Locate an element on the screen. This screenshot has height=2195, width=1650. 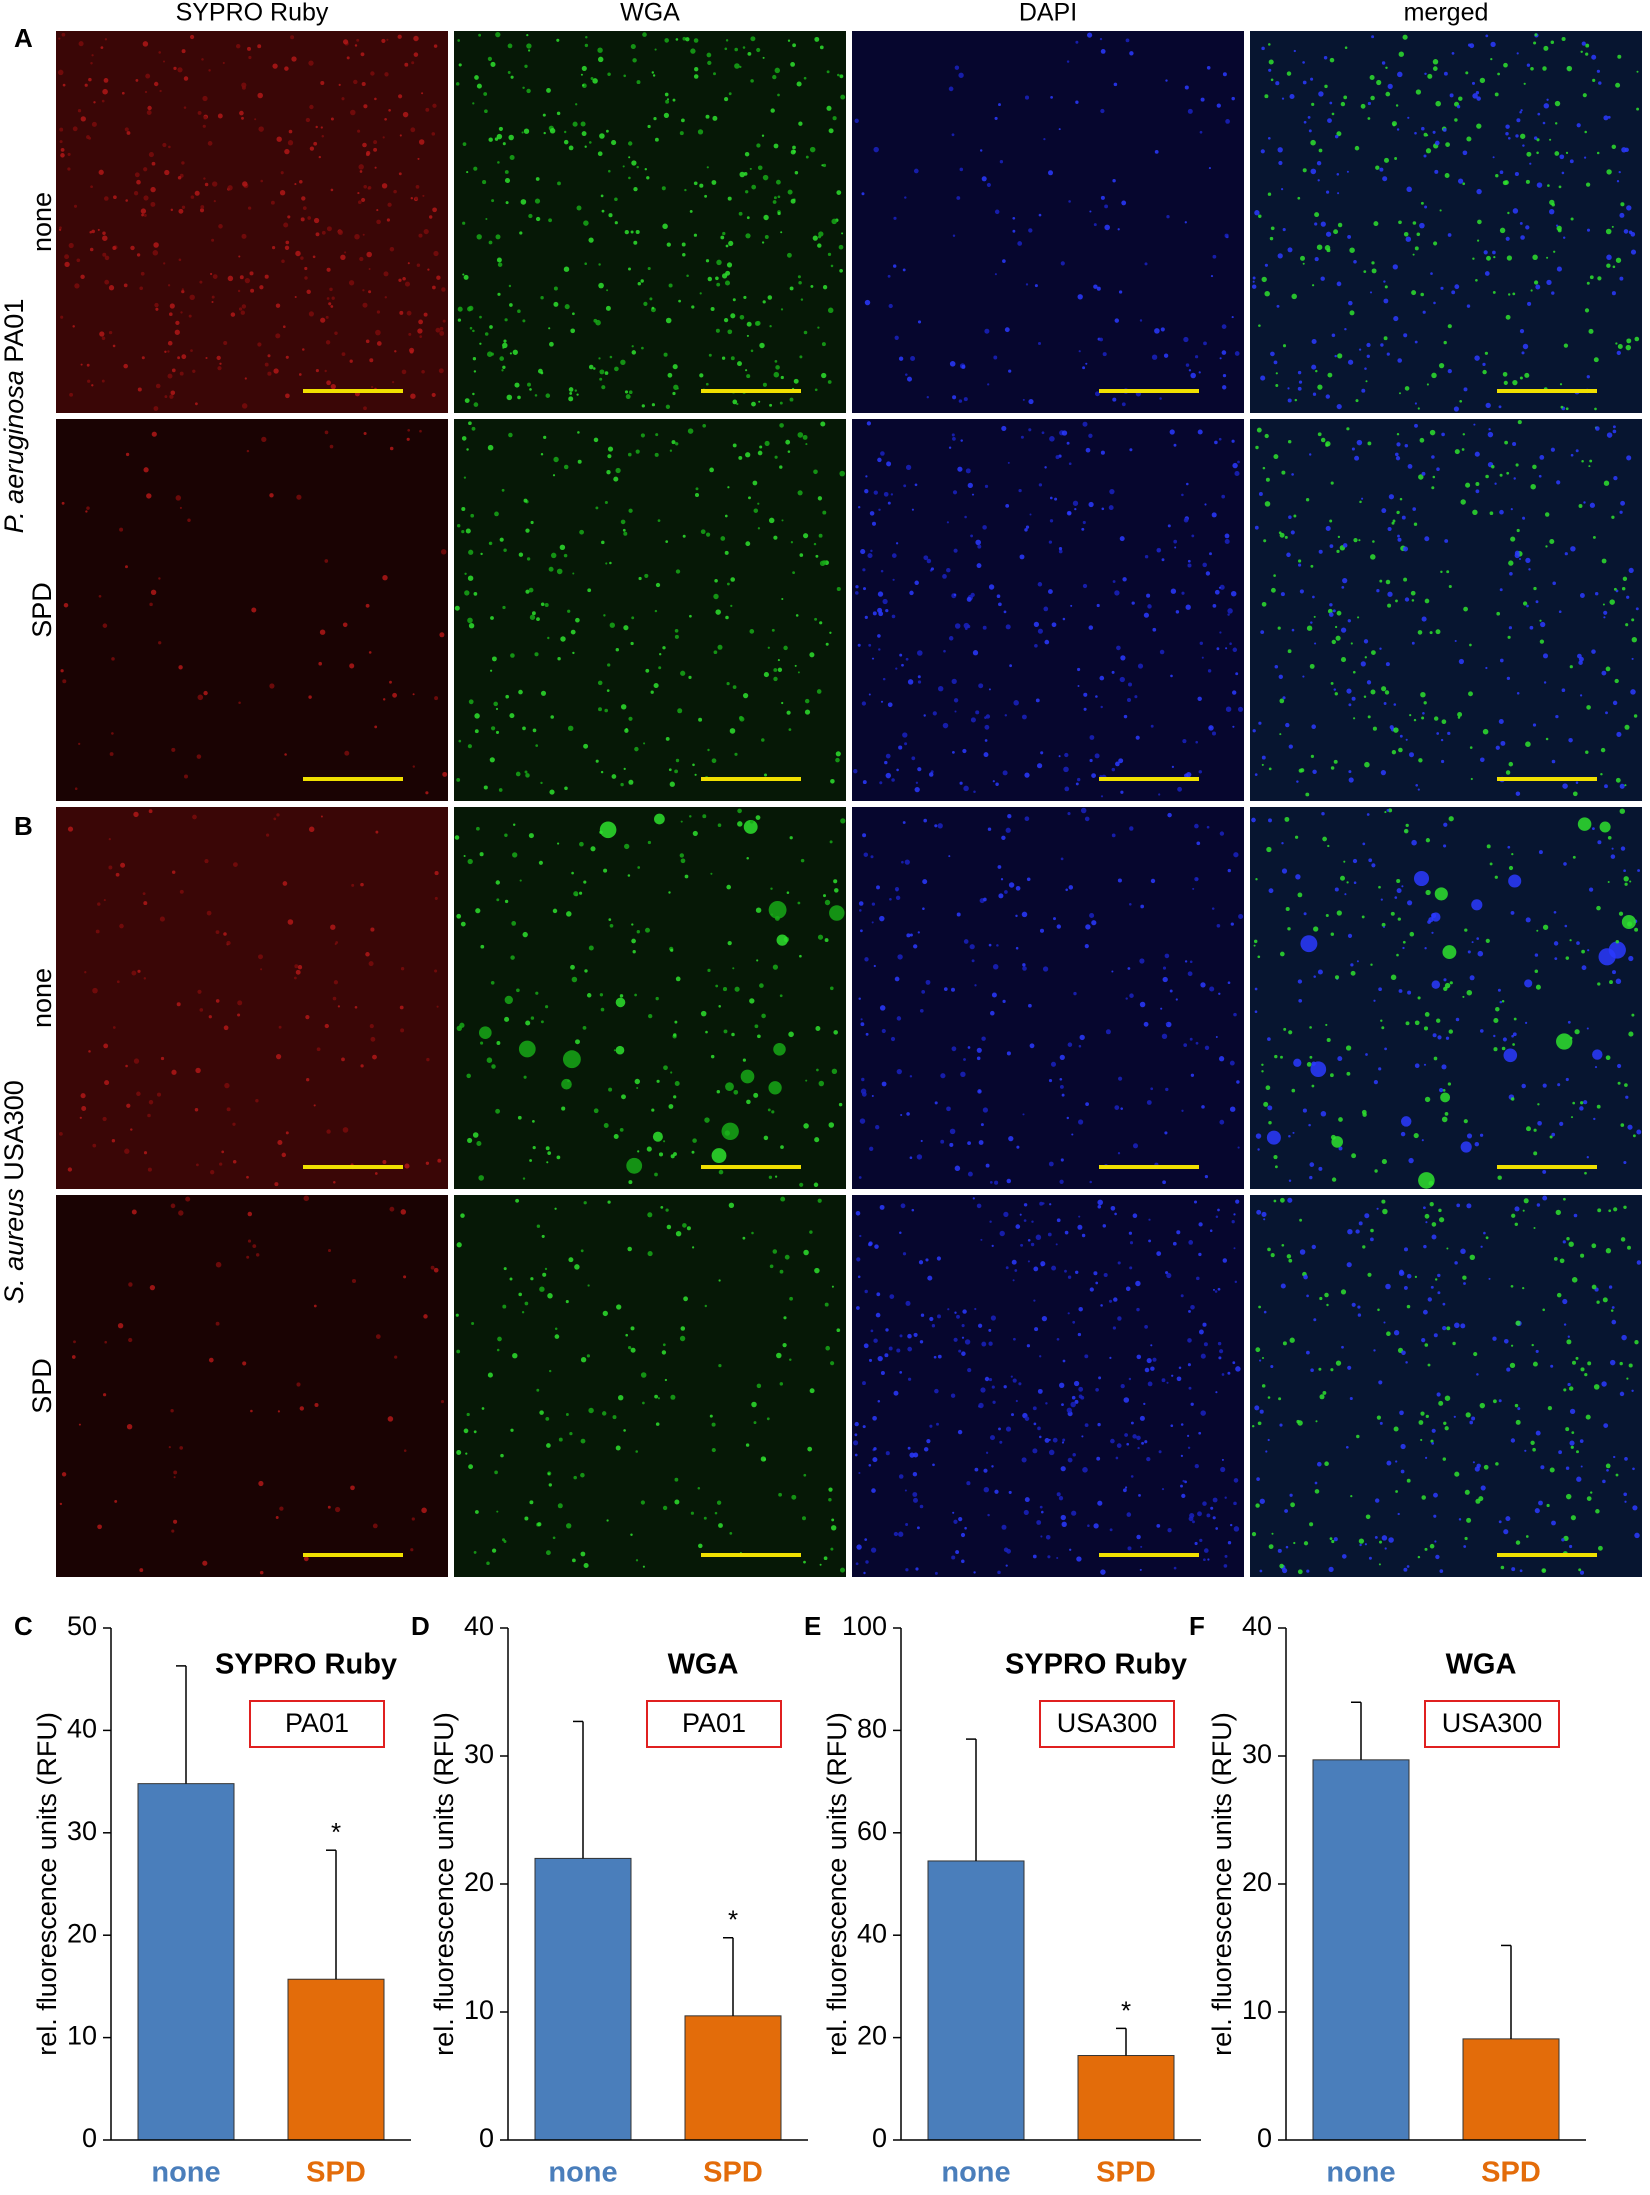
panel-label: A is located at coordinates (23, 38).